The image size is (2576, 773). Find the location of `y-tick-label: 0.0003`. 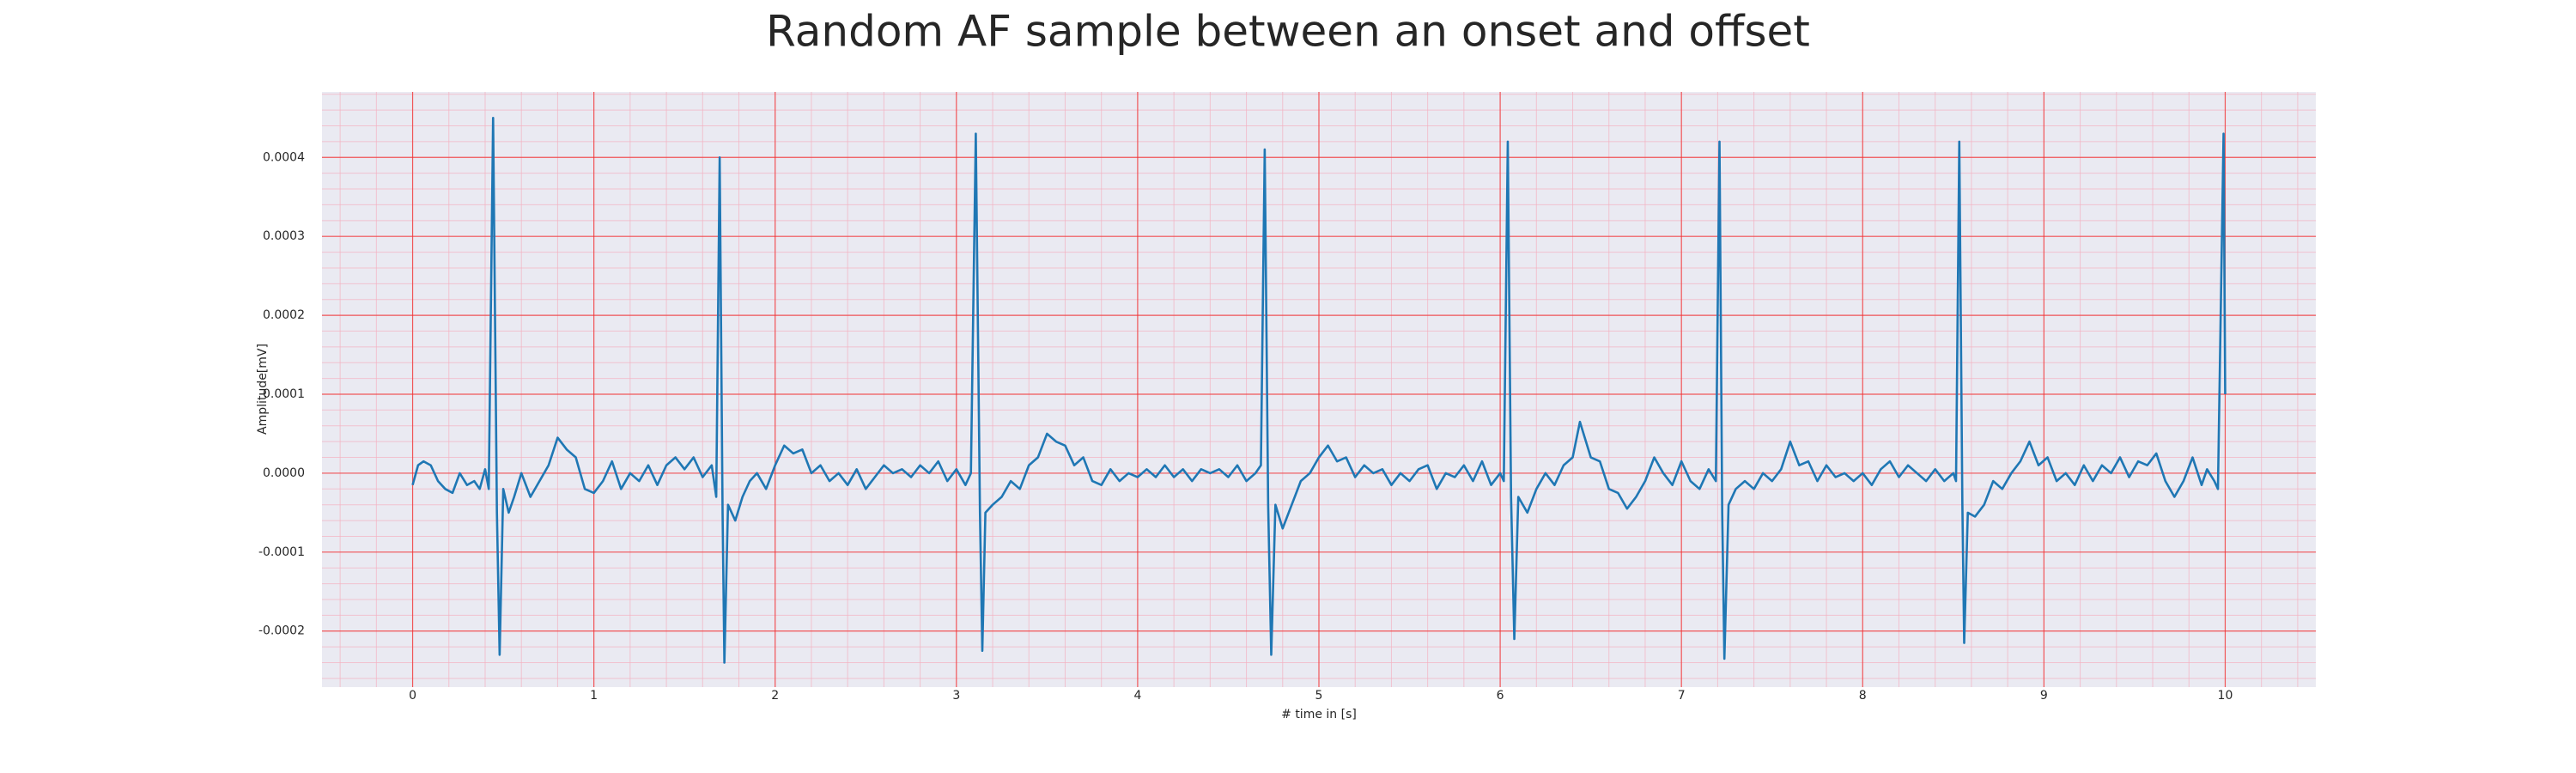

y-tick-label: 0.0003 is located at coordinates (284, 236).